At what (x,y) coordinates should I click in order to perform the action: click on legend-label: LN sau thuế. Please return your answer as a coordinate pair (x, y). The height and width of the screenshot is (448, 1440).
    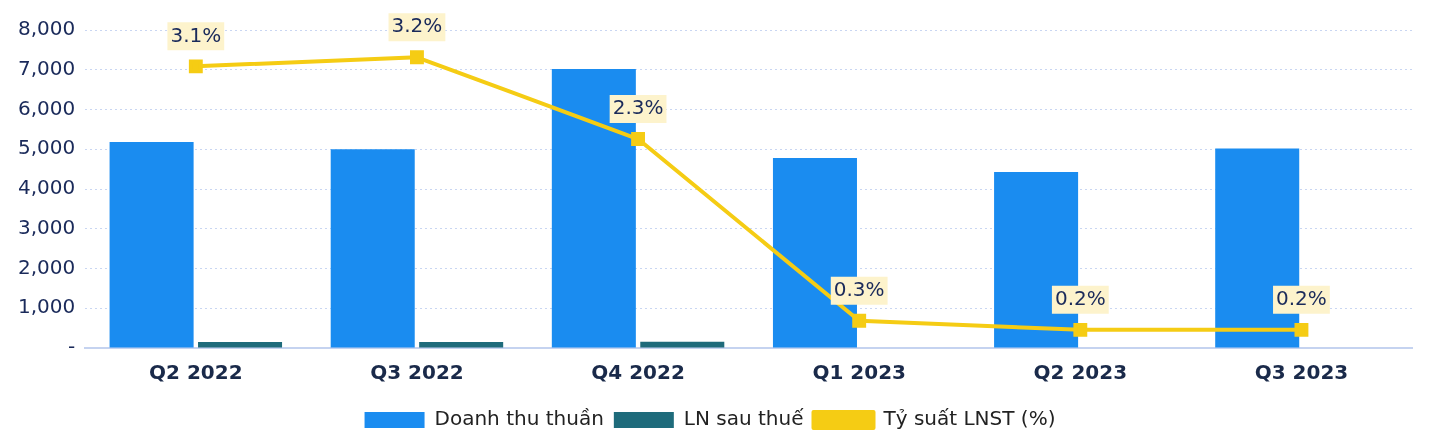
    Looking at the image, I should click on (744, 418).